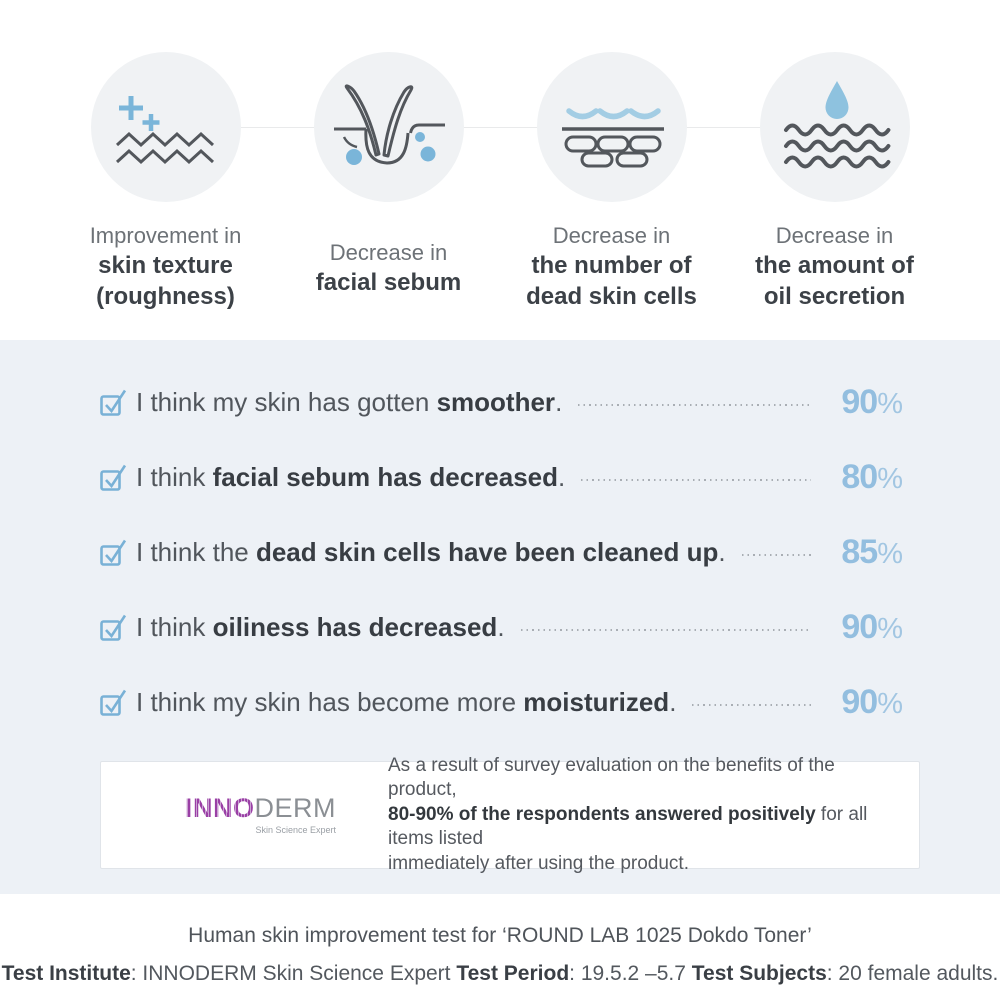 The width and height of the screenshot is (1000, 1000). What do you see at coordinates (596, 701) in the screenshot?
I see `statement-bold: moisturized` at bounding box center [596, 701].